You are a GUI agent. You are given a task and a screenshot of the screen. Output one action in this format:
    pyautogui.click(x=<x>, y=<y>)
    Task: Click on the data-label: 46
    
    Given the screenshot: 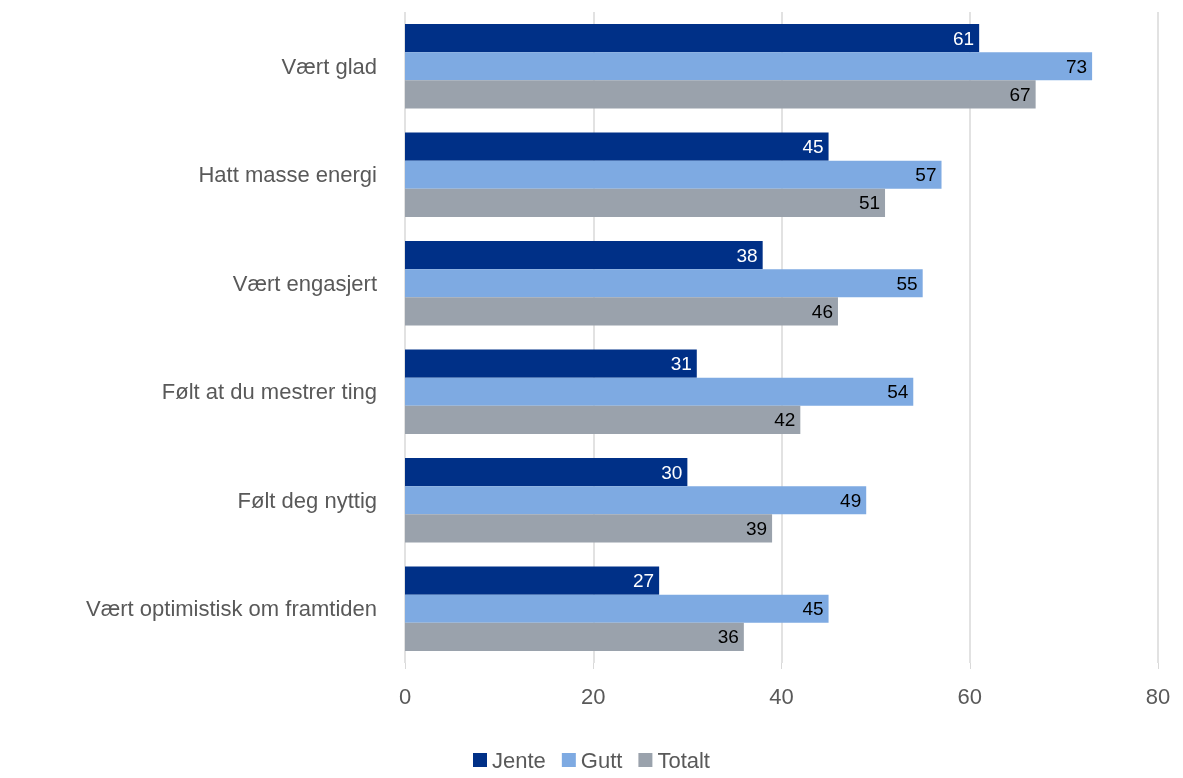 What is the action you would take?
    pyautogui.click(x=822, y=311)
    